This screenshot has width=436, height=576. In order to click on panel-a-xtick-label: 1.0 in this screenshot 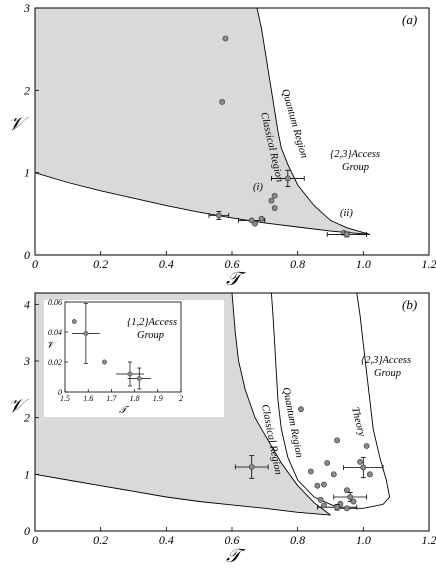, I will do `click(363, 264)`.